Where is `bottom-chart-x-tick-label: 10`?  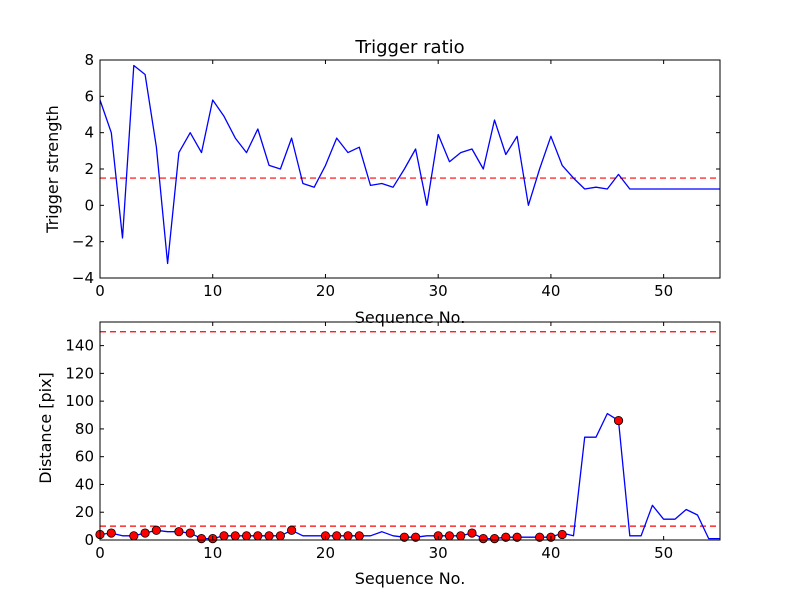 bottom-chart-x-tick-label: 10 is located at coordinates (212, 553).